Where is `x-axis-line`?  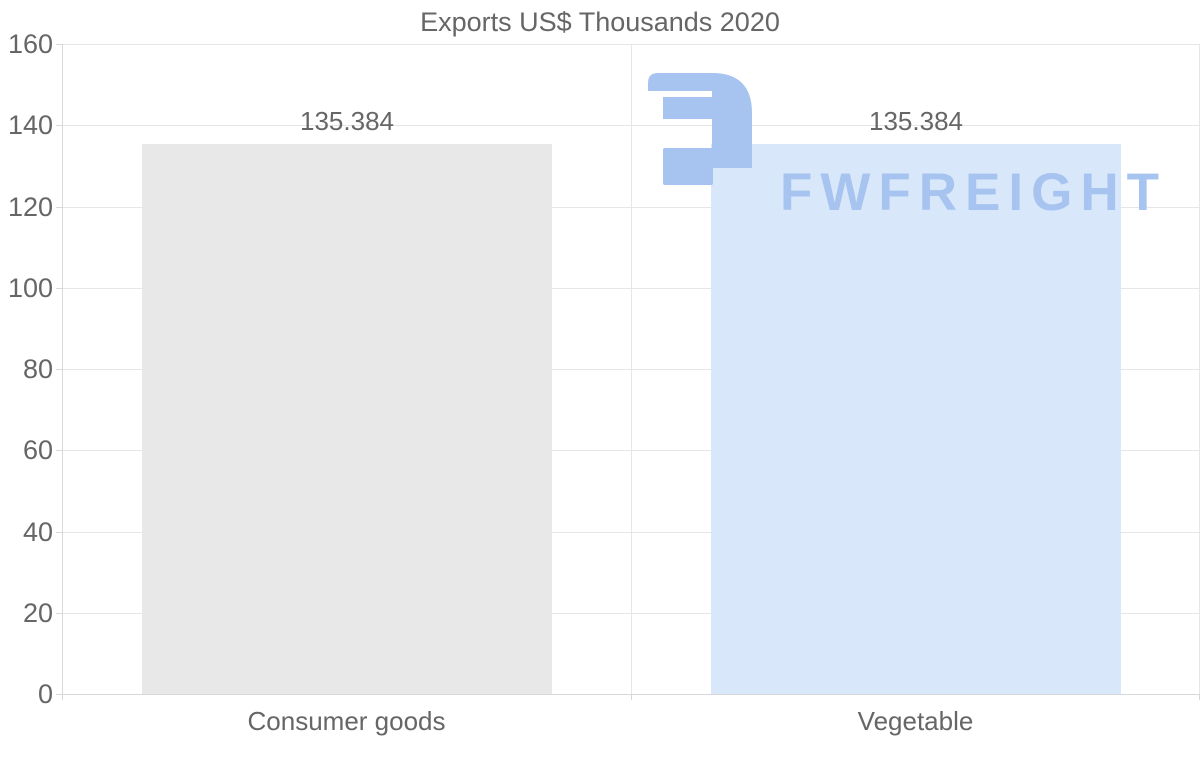 x-axis-line is located at coordinates (631, 694).